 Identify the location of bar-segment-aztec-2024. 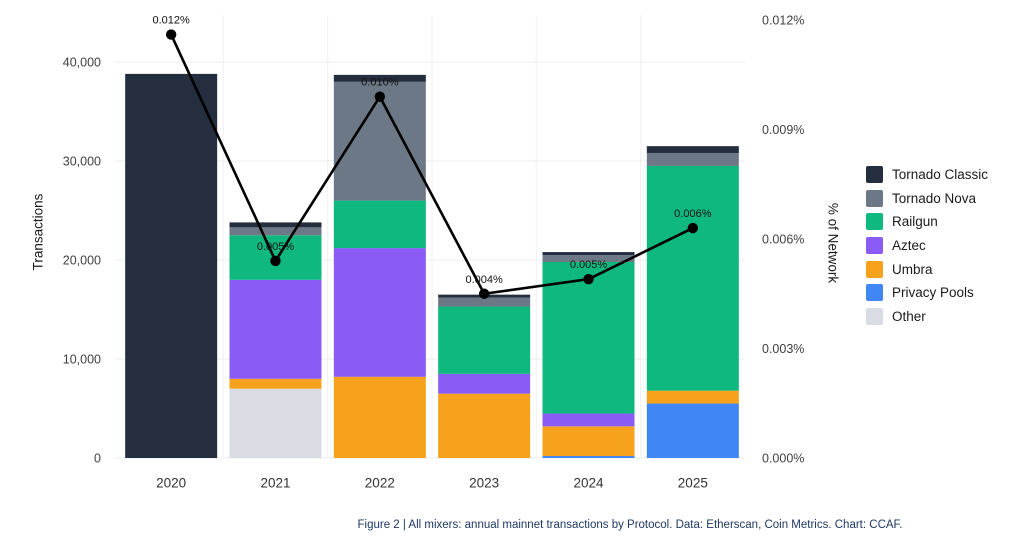
(588, 420).